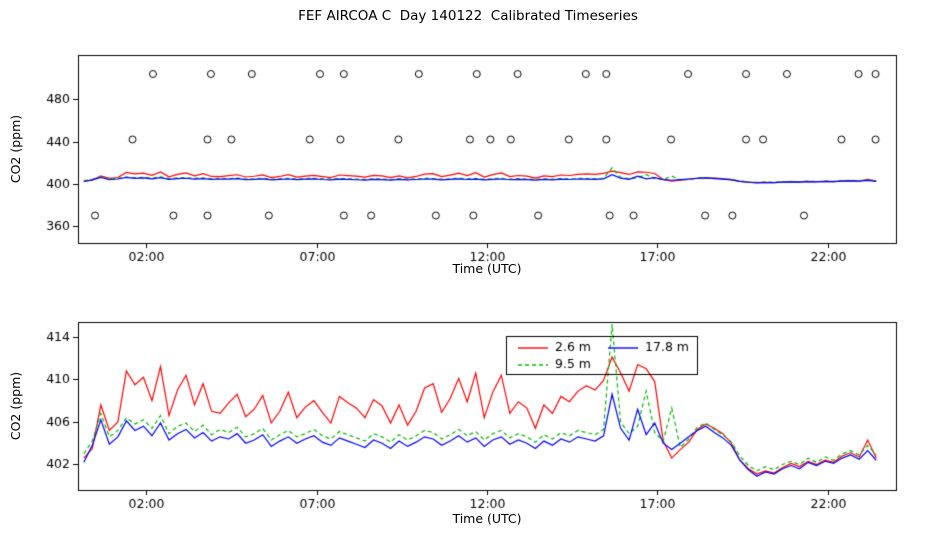 This screenshot has width=936, height=540. What do you see at coordinates (487, 268) in the screenshot?
I see `top-x-axis-label: Time (UTC)` at bounding box center [487, 268].